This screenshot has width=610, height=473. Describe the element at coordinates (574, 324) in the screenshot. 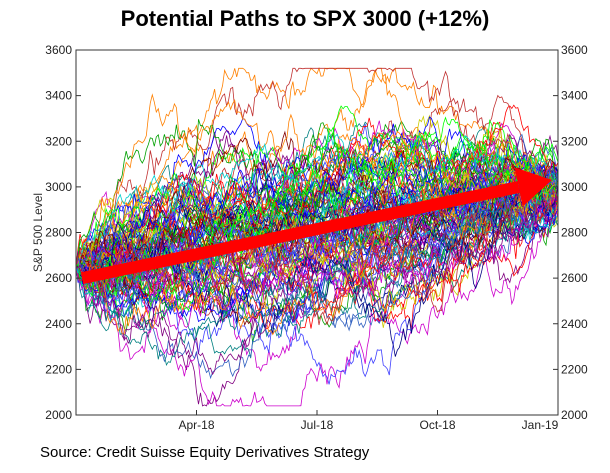

I see `right-y-tick-label: 2400` at that location.